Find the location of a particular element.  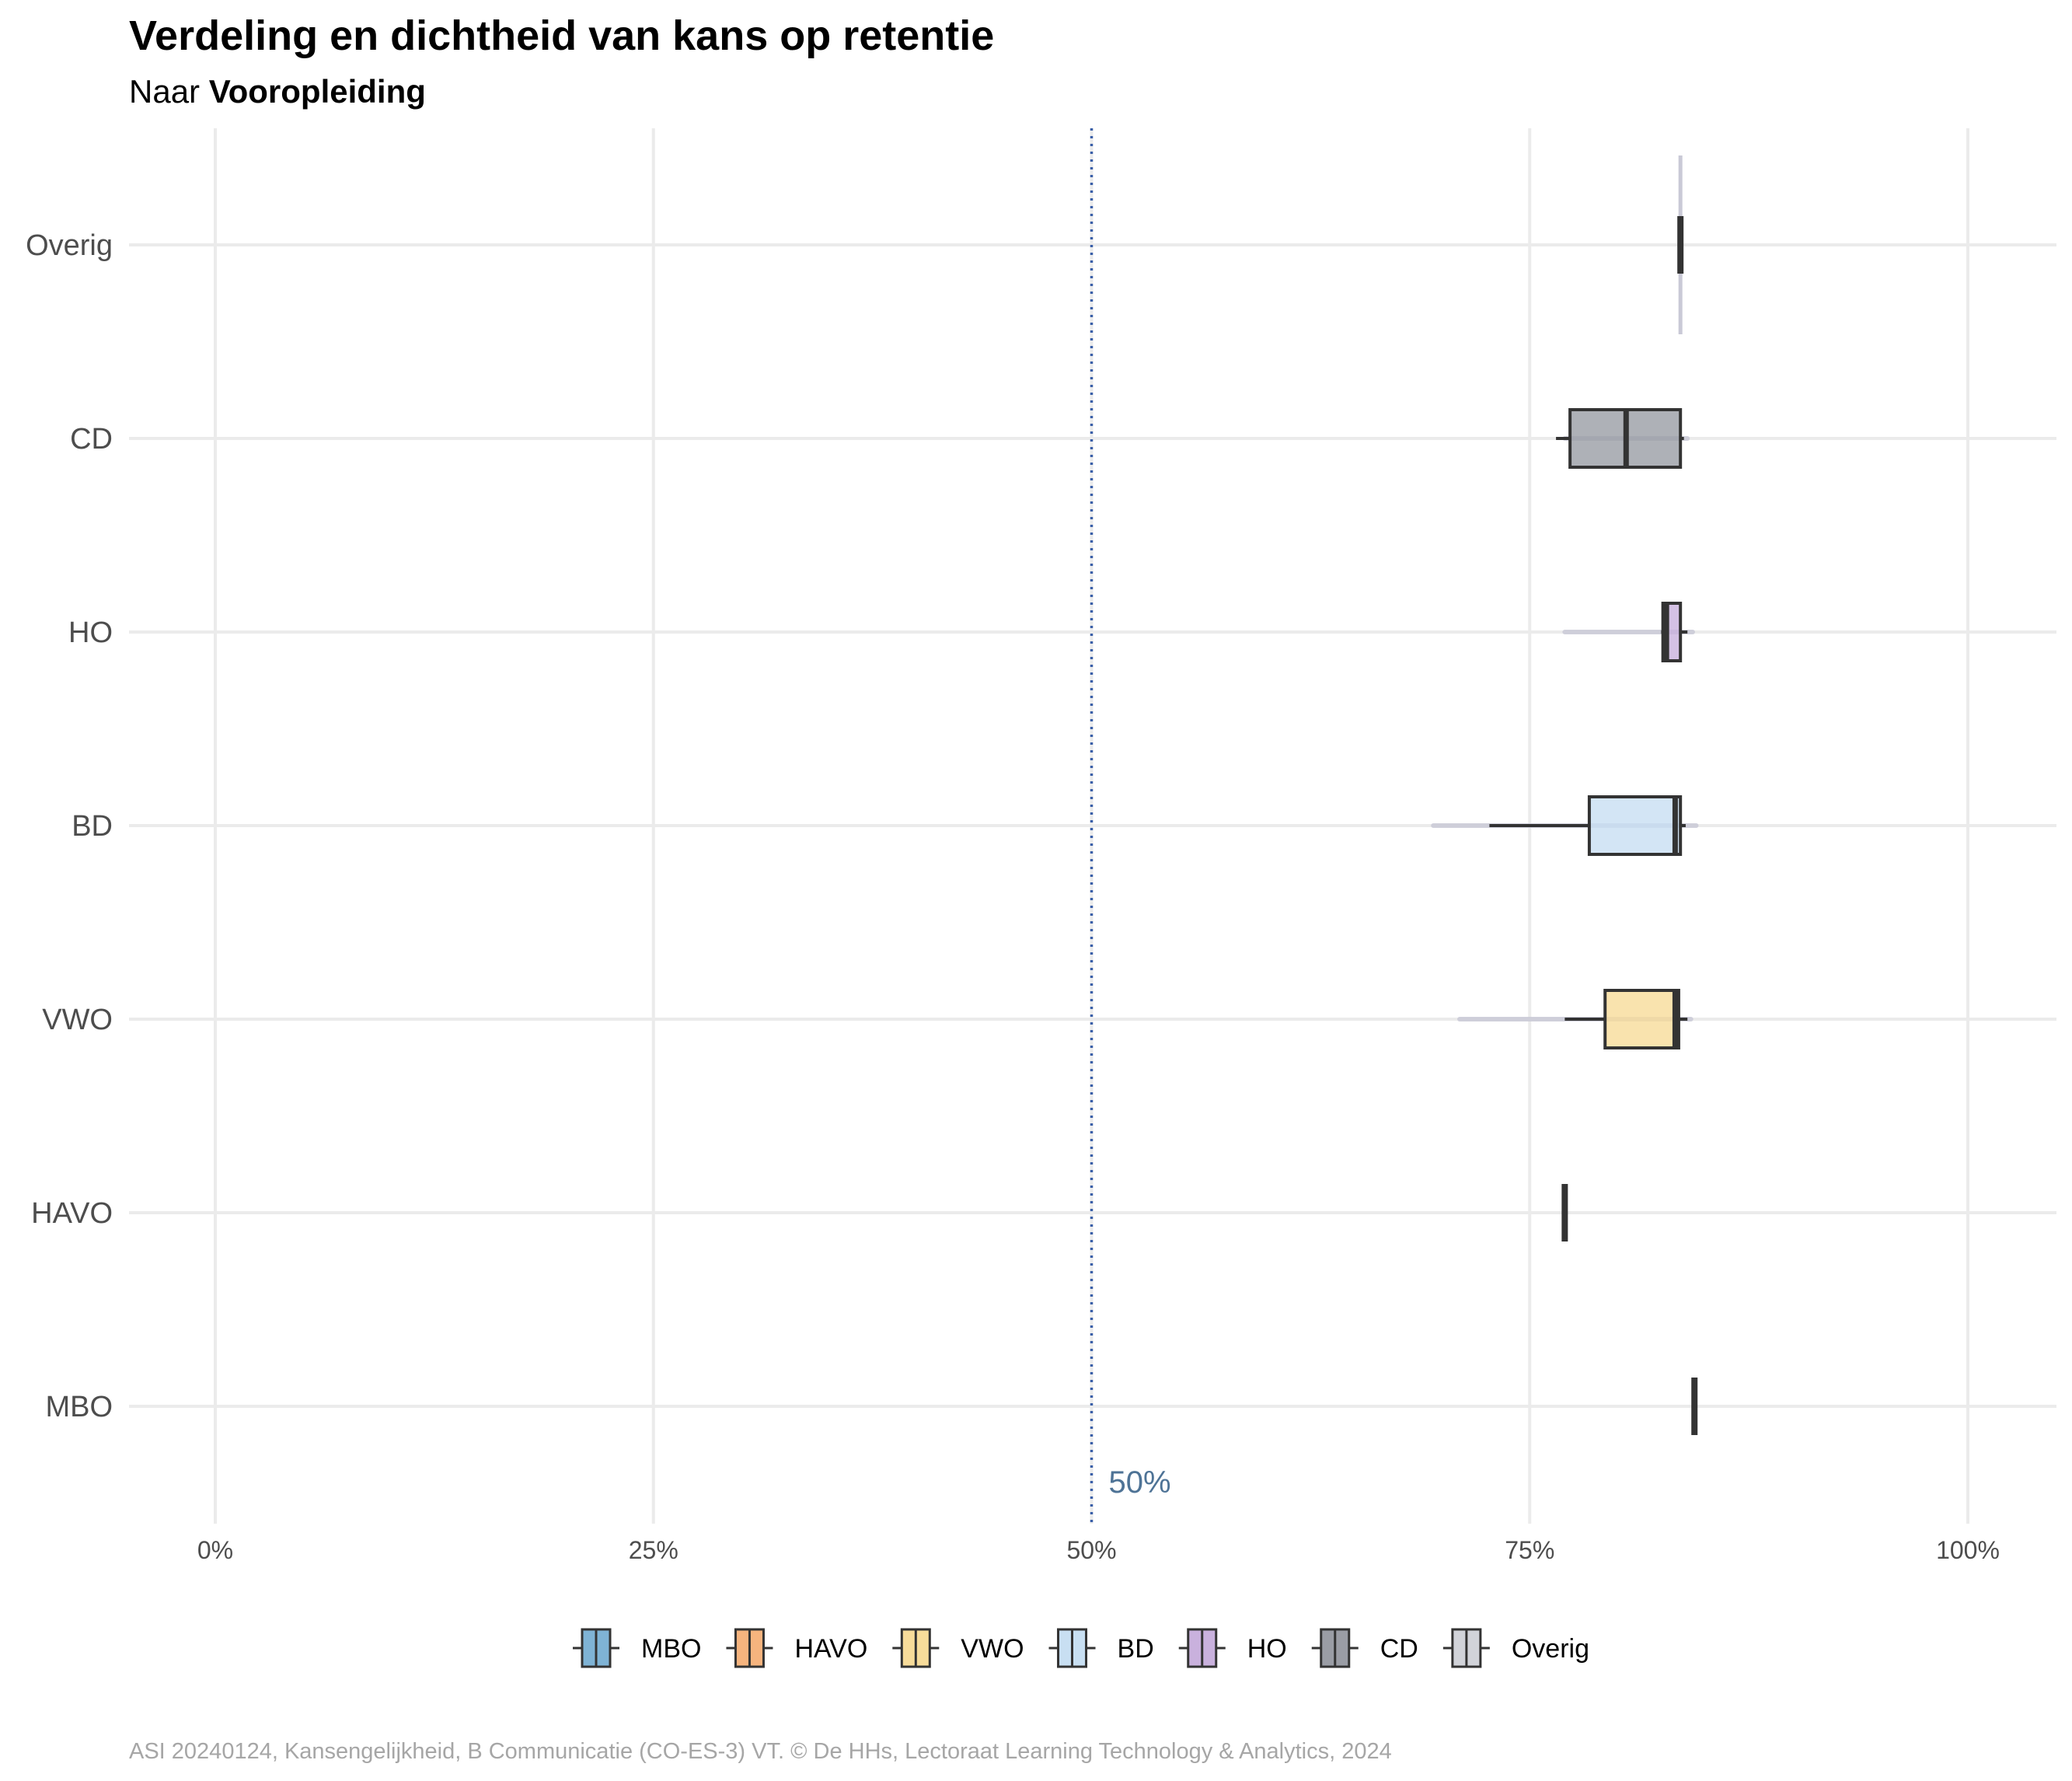

legend-item-havo: HAVO is located at coordinates (796, 1648).